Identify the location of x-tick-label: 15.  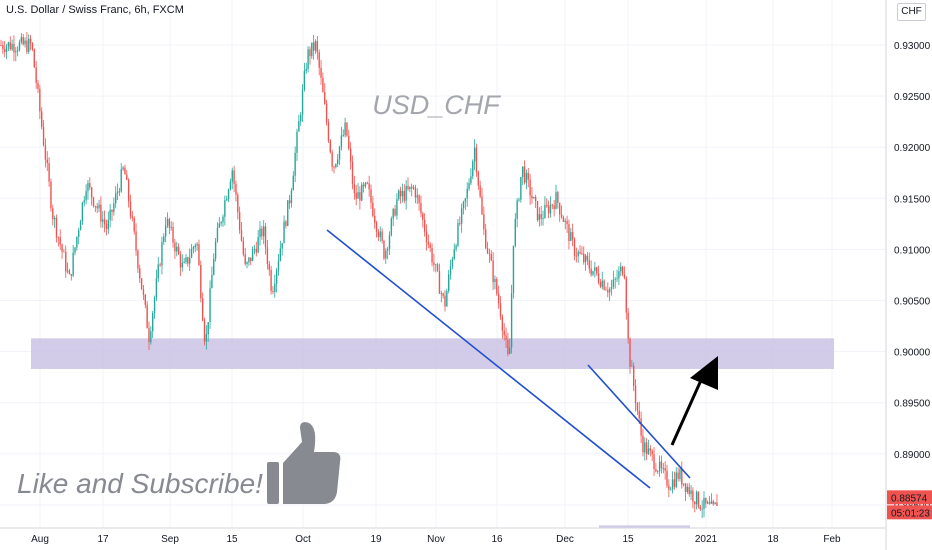
(628, 539).